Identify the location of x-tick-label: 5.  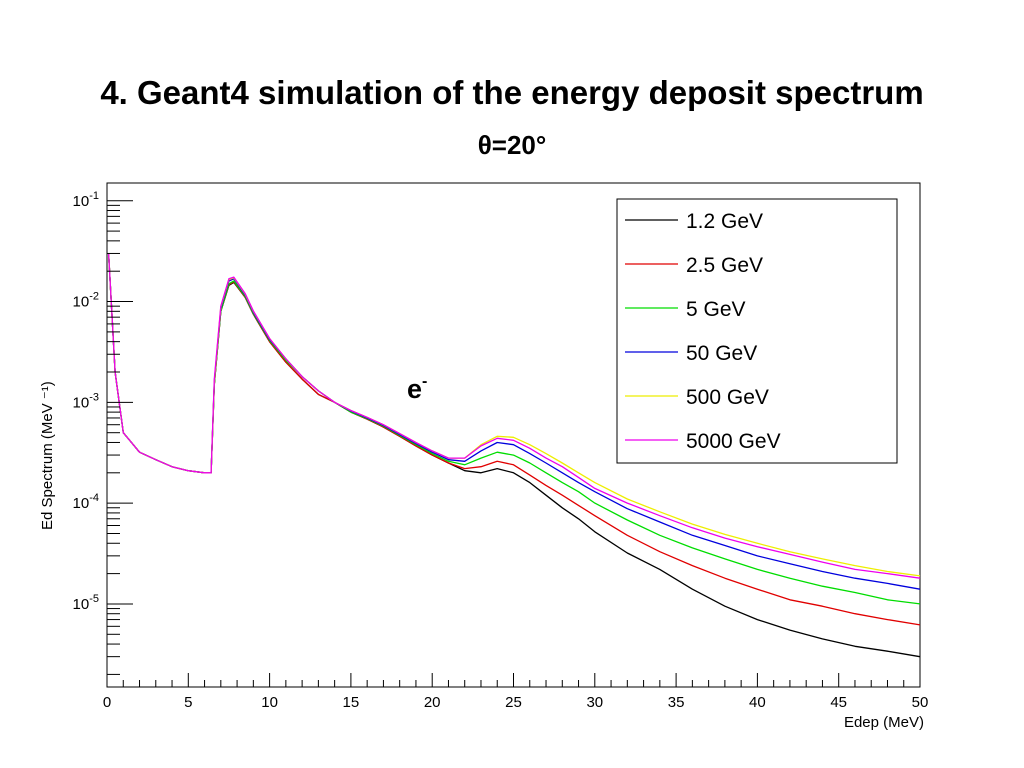
(188, 702).